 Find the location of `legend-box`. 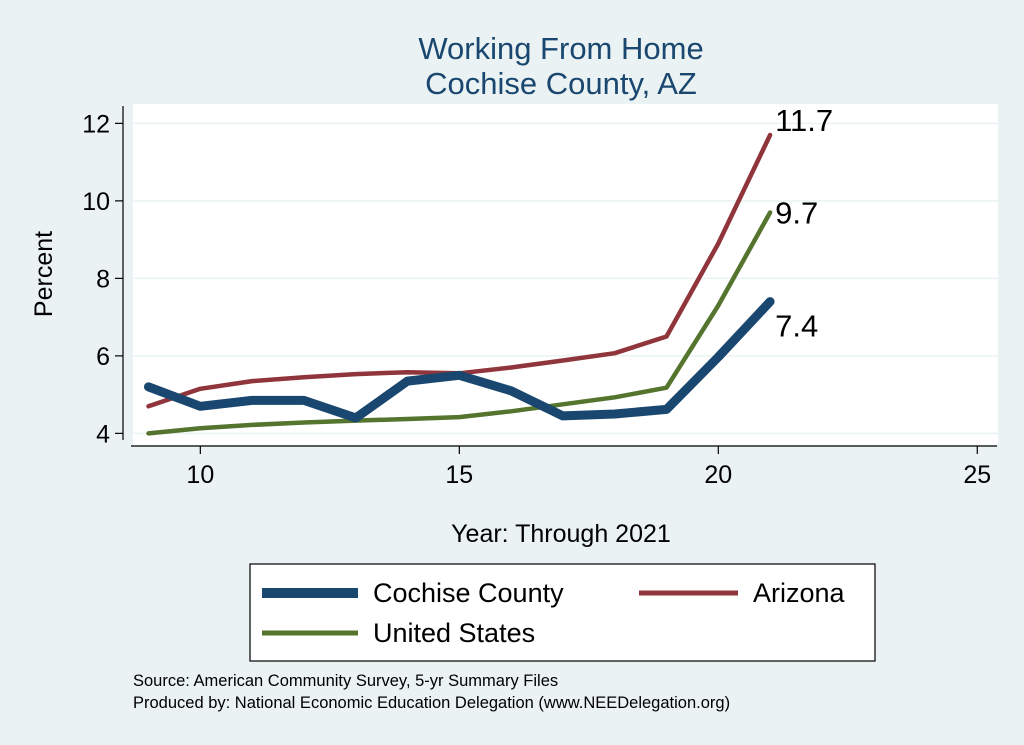

legend-box is located at coordinates (562, 612).